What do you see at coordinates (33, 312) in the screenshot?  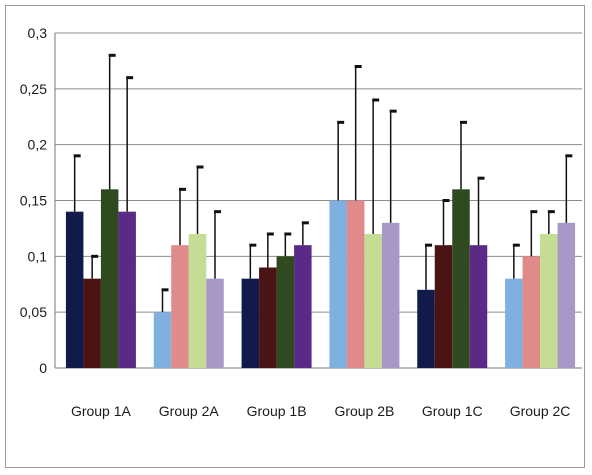 I see `y-tick-label: 0,05` at bounding box center [33, 312].